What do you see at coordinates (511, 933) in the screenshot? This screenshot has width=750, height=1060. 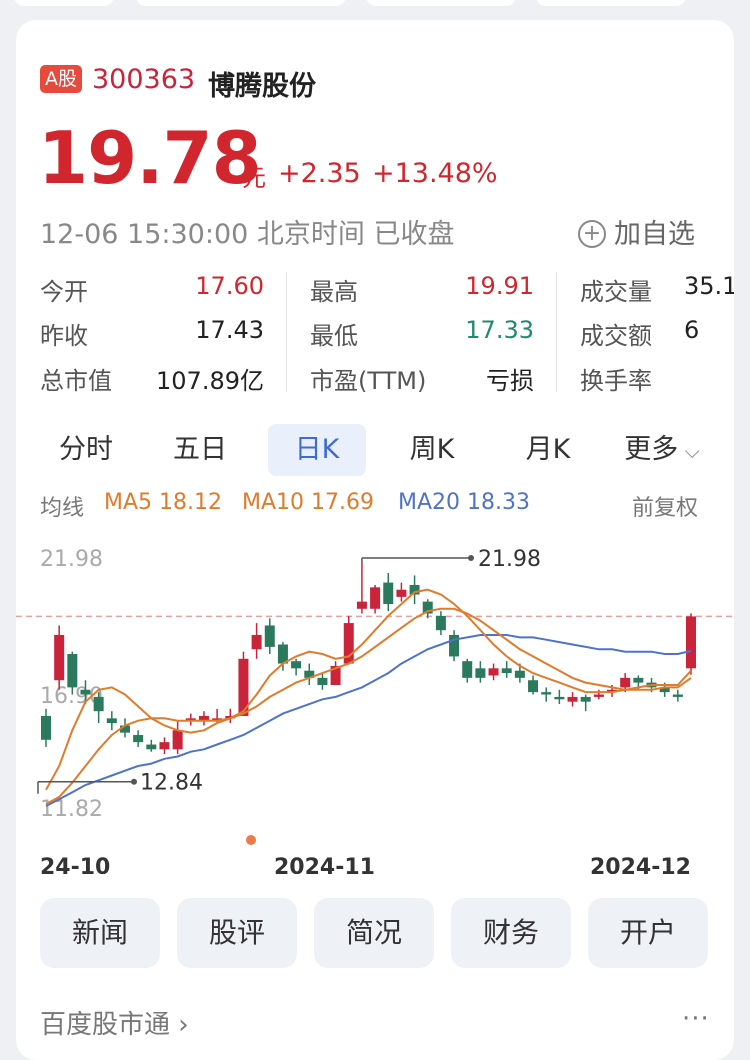 I see `action-button-3: 财务` at bounding box center [511, 933].